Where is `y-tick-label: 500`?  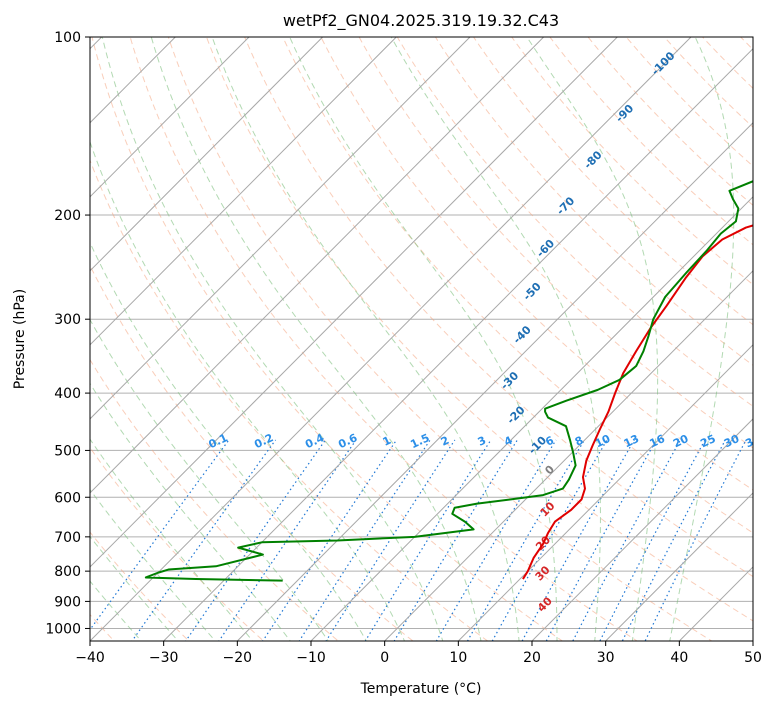 y-tick-label: 500 is located at coordinates (67, 451).